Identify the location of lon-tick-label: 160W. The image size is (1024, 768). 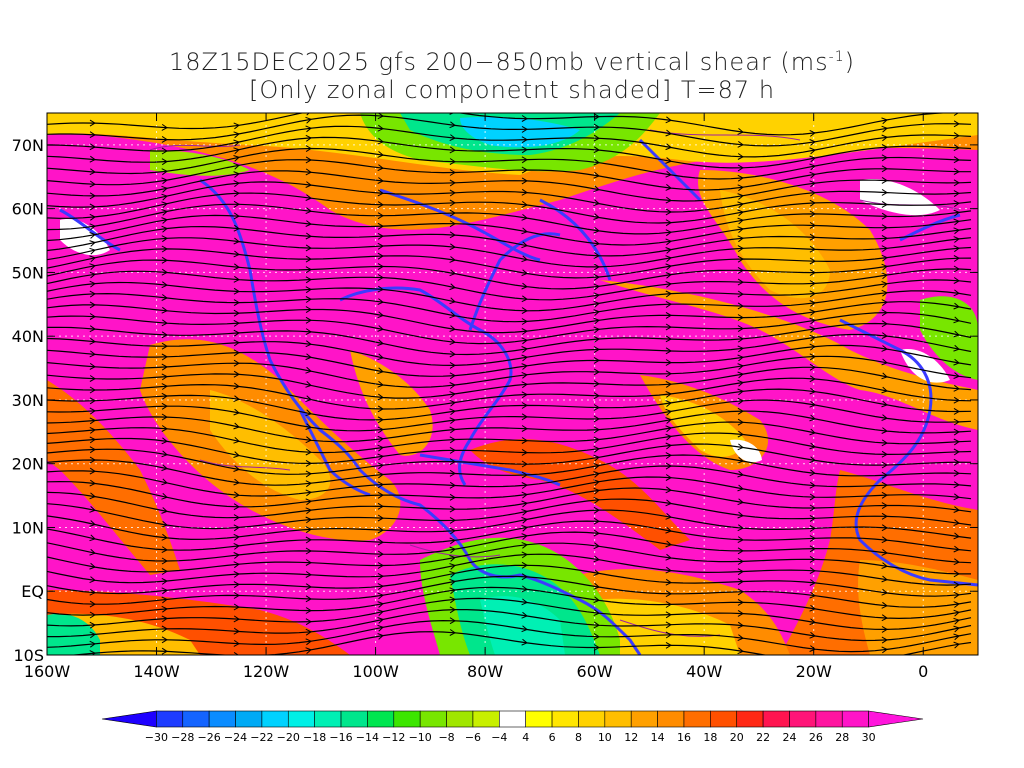
(47, 671).